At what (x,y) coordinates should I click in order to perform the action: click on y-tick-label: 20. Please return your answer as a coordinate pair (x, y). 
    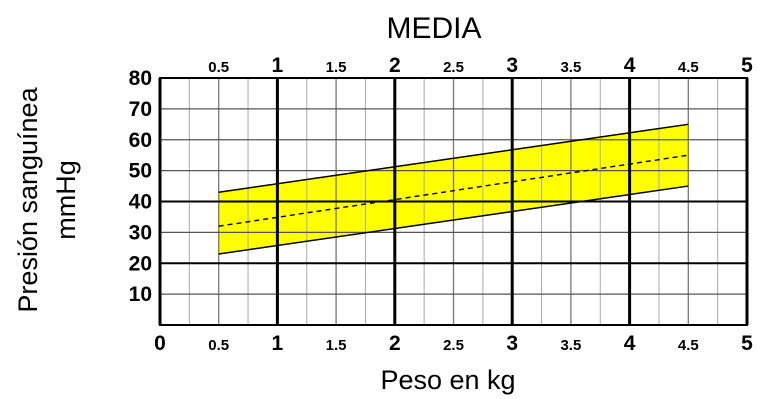
    Looking at the image, I should click on (140, 263).